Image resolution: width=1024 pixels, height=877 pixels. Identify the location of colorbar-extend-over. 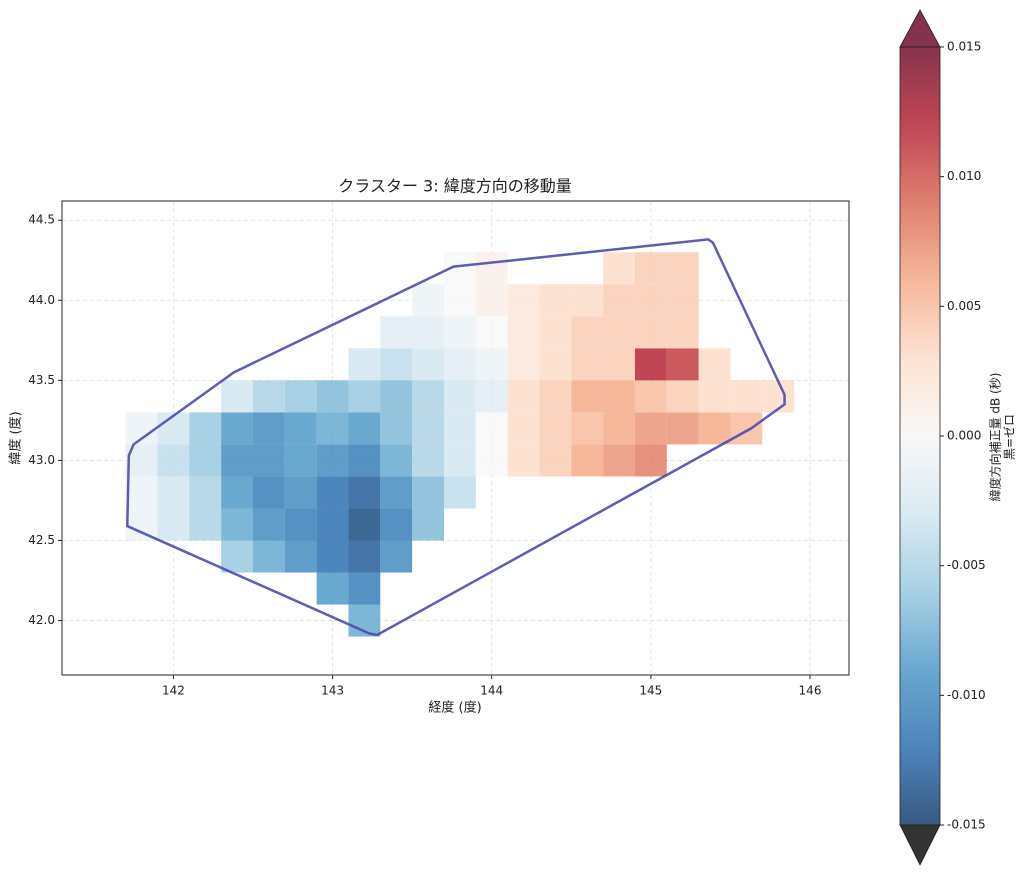
(920, 28).